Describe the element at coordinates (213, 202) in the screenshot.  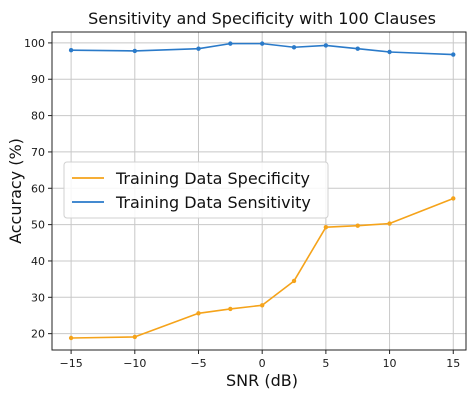
I see `legend-label: Training Data Sensitivity` at that location.